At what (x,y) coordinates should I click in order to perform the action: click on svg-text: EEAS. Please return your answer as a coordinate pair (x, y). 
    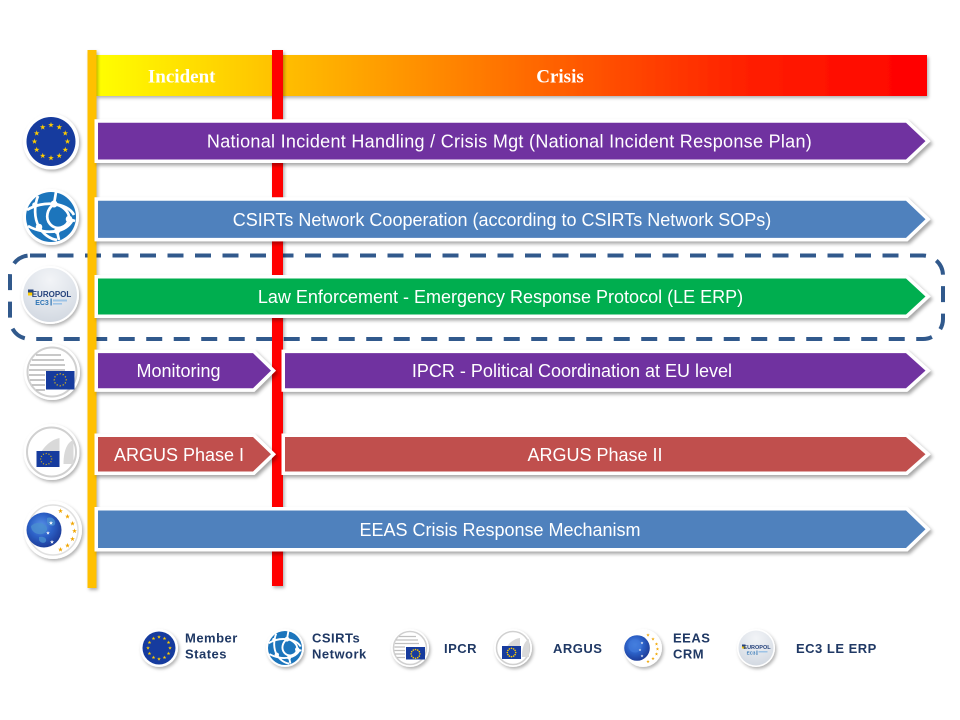
    Looking at the image, I should click on (691, 638).